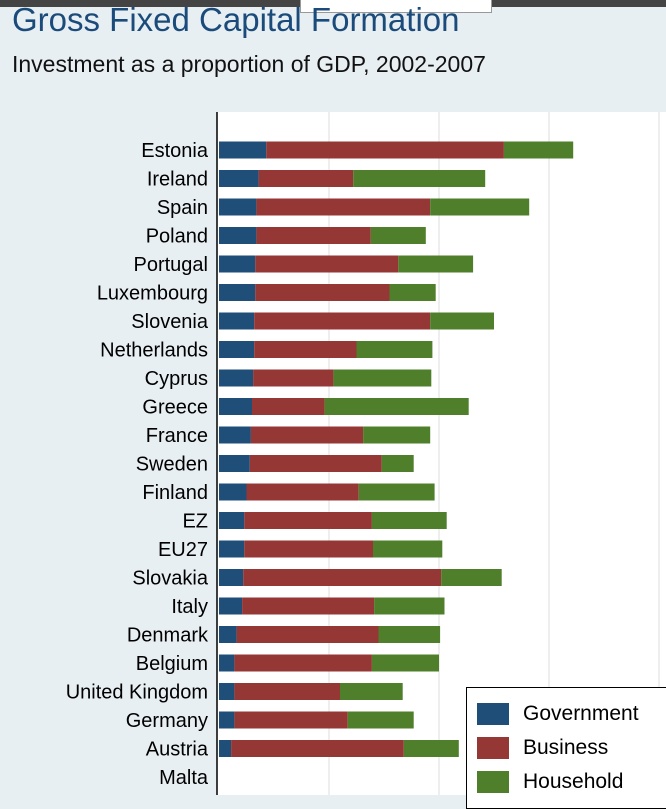  Describe the element at coordinates (195, 522) in the screenshot. I see `category-label: EZ` at that location.